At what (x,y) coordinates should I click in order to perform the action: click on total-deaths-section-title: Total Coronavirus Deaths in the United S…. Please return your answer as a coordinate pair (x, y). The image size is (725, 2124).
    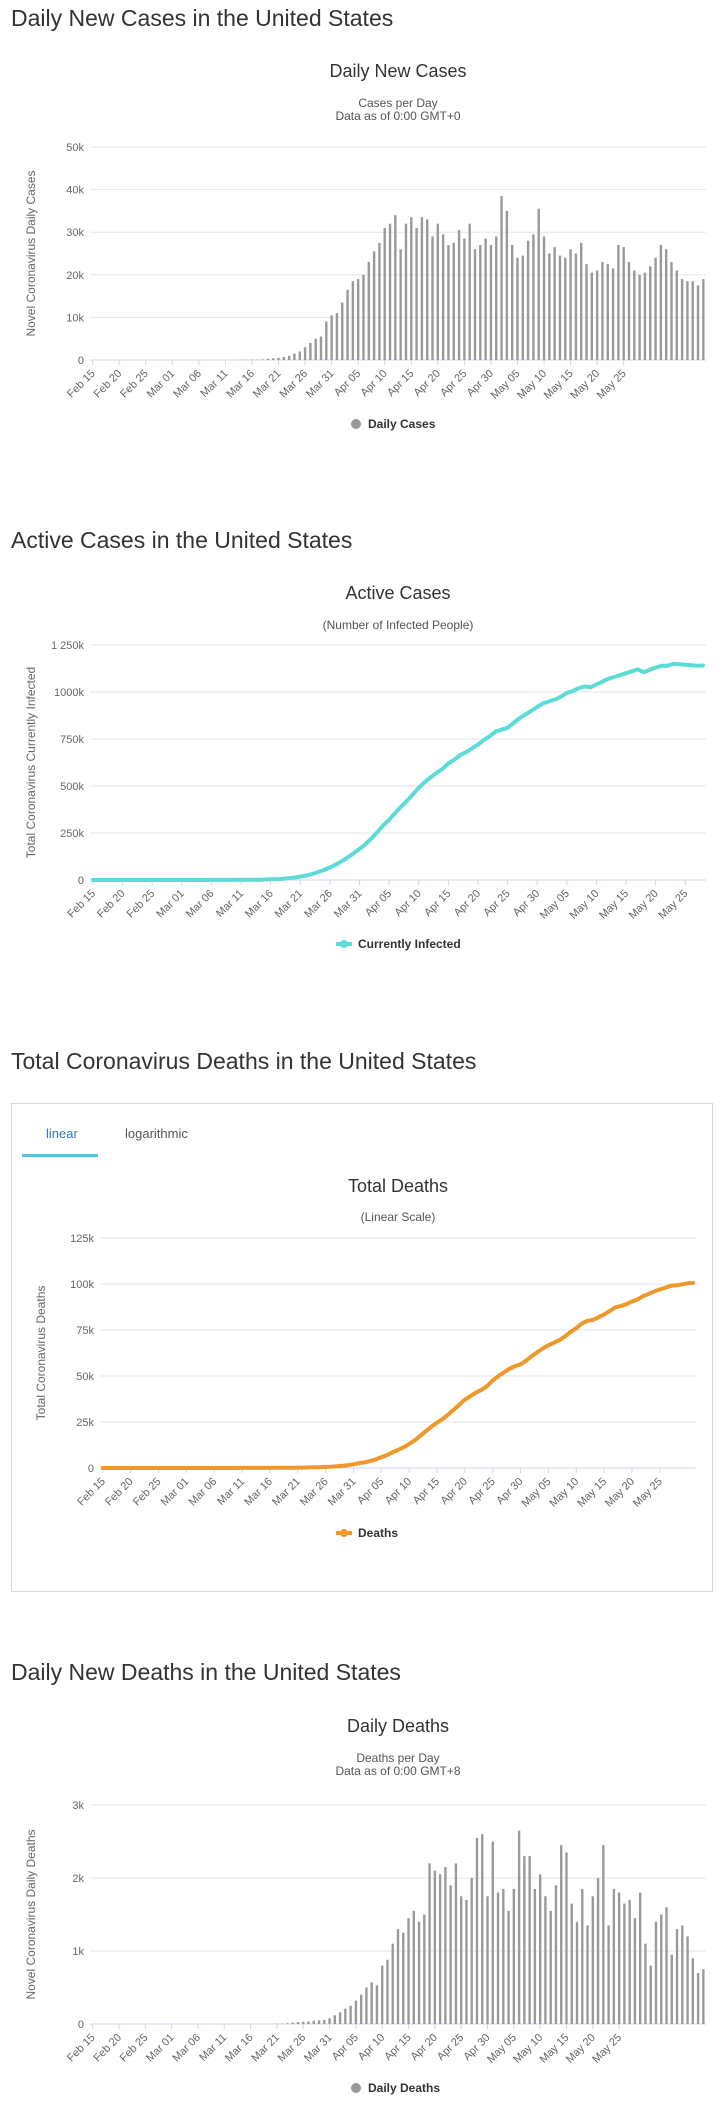
    Looking at the image, I should click on (243, 1061).